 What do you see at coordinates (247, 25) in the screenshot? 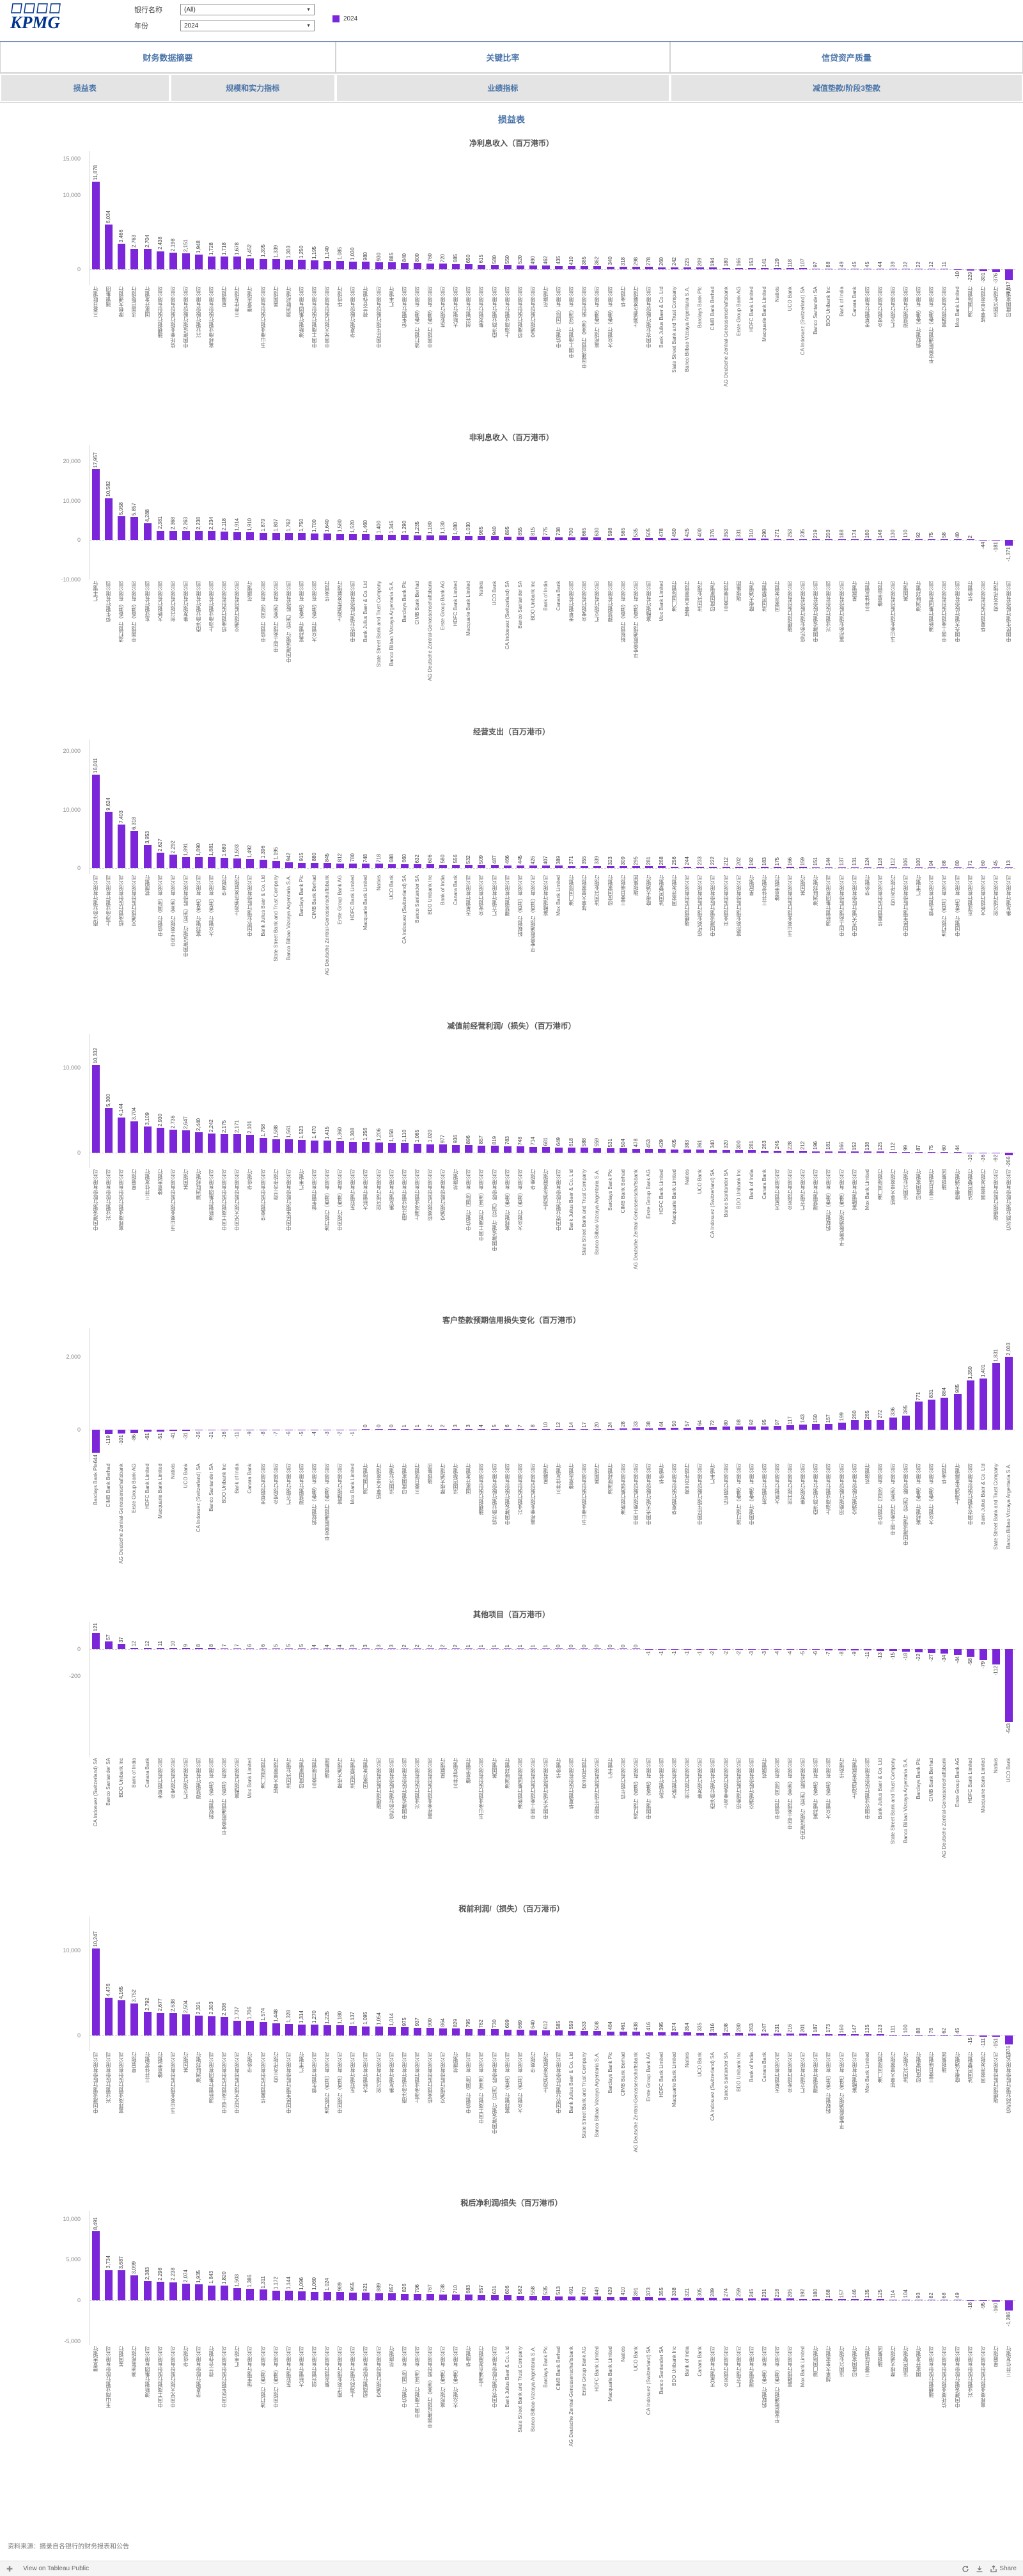
I see `year-dropdown: 2024 ▼` at bounding box center [247, 25].